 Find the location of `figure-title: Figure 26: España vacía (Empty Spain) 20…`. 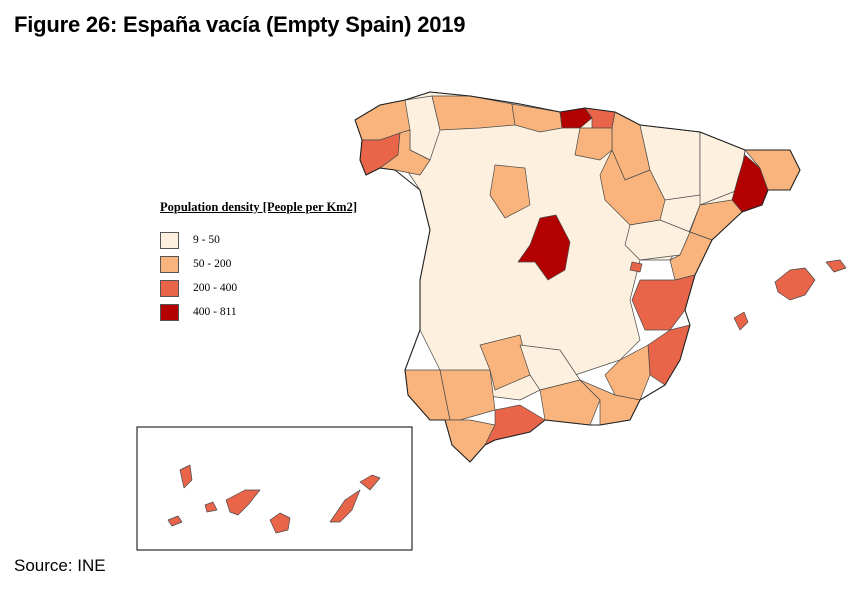

figure-title: Figure 26: España vacía (Empty Spain) 20… is located at coordinates (240, 24).